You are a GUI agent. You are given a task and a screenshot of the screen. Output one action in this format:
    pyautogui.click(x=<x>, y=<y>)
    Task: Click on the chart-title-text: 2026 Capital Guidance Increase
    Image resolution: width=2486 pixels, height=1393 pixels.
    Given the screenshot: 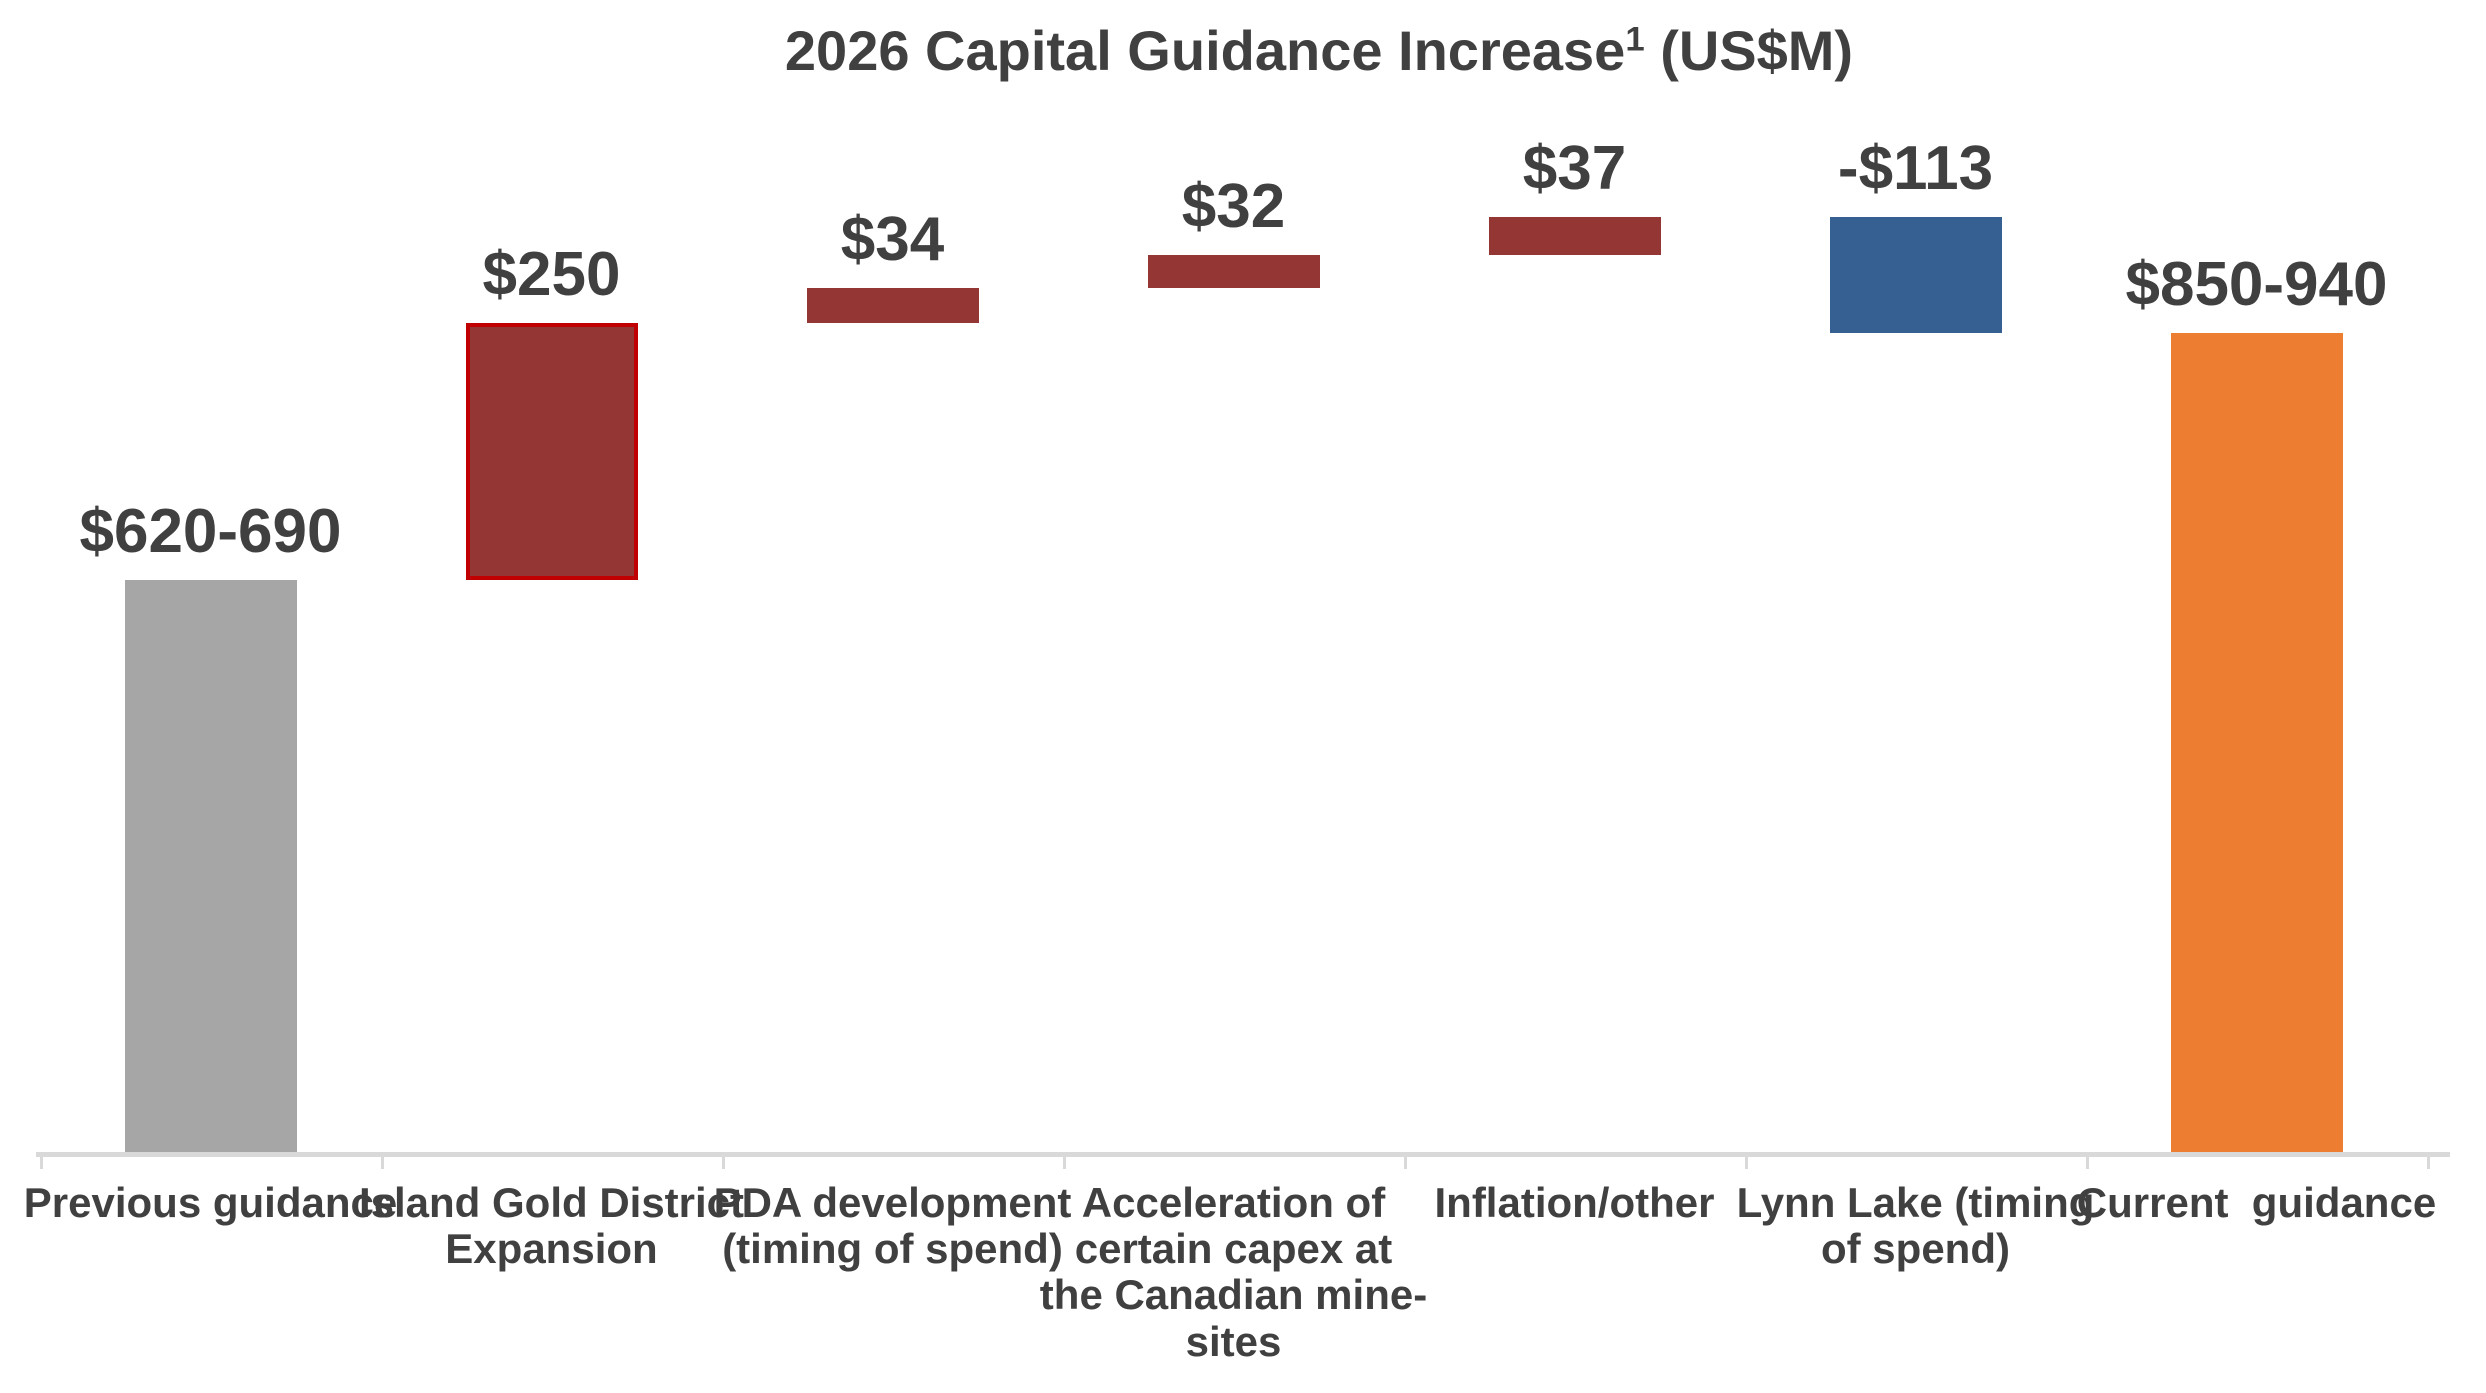 What is the action you would take?
    pyautogui.click(x=1205, y=50)
    